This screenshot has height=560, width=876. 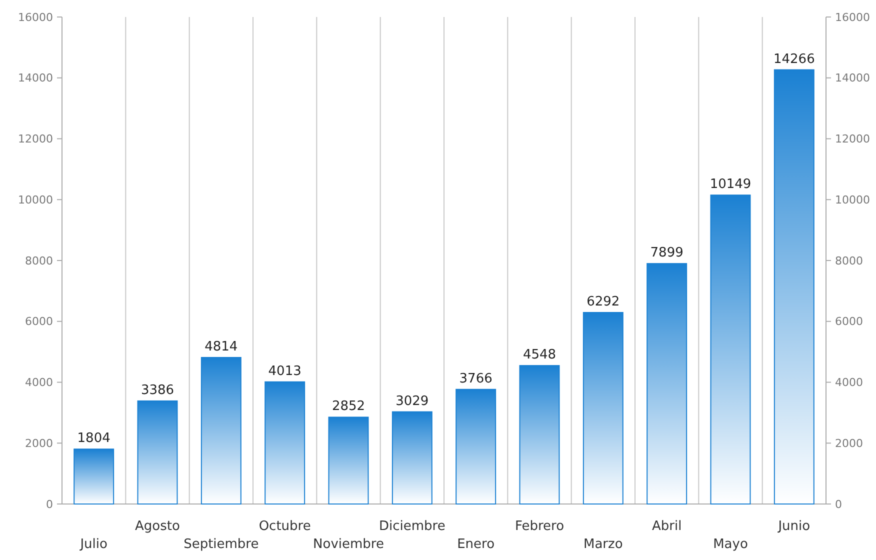 What do you see at coordinates (852, 78) in the screenshot?
I see `y2-tick-label: 14000` at bounding box center [852, 78].